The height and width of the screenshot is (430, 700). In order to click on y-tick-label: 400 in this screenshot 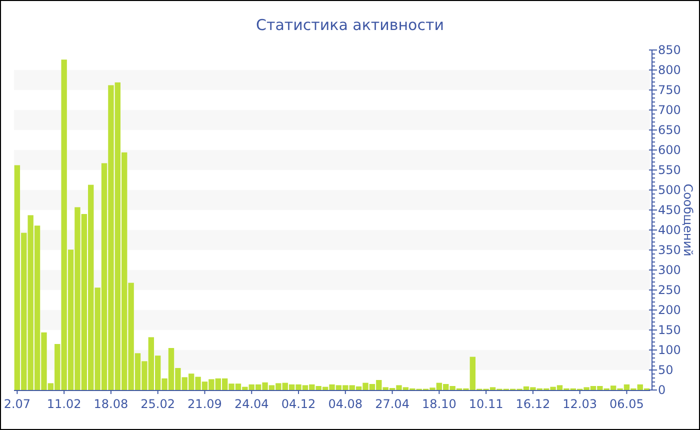, I will do `click(669, 230)`.